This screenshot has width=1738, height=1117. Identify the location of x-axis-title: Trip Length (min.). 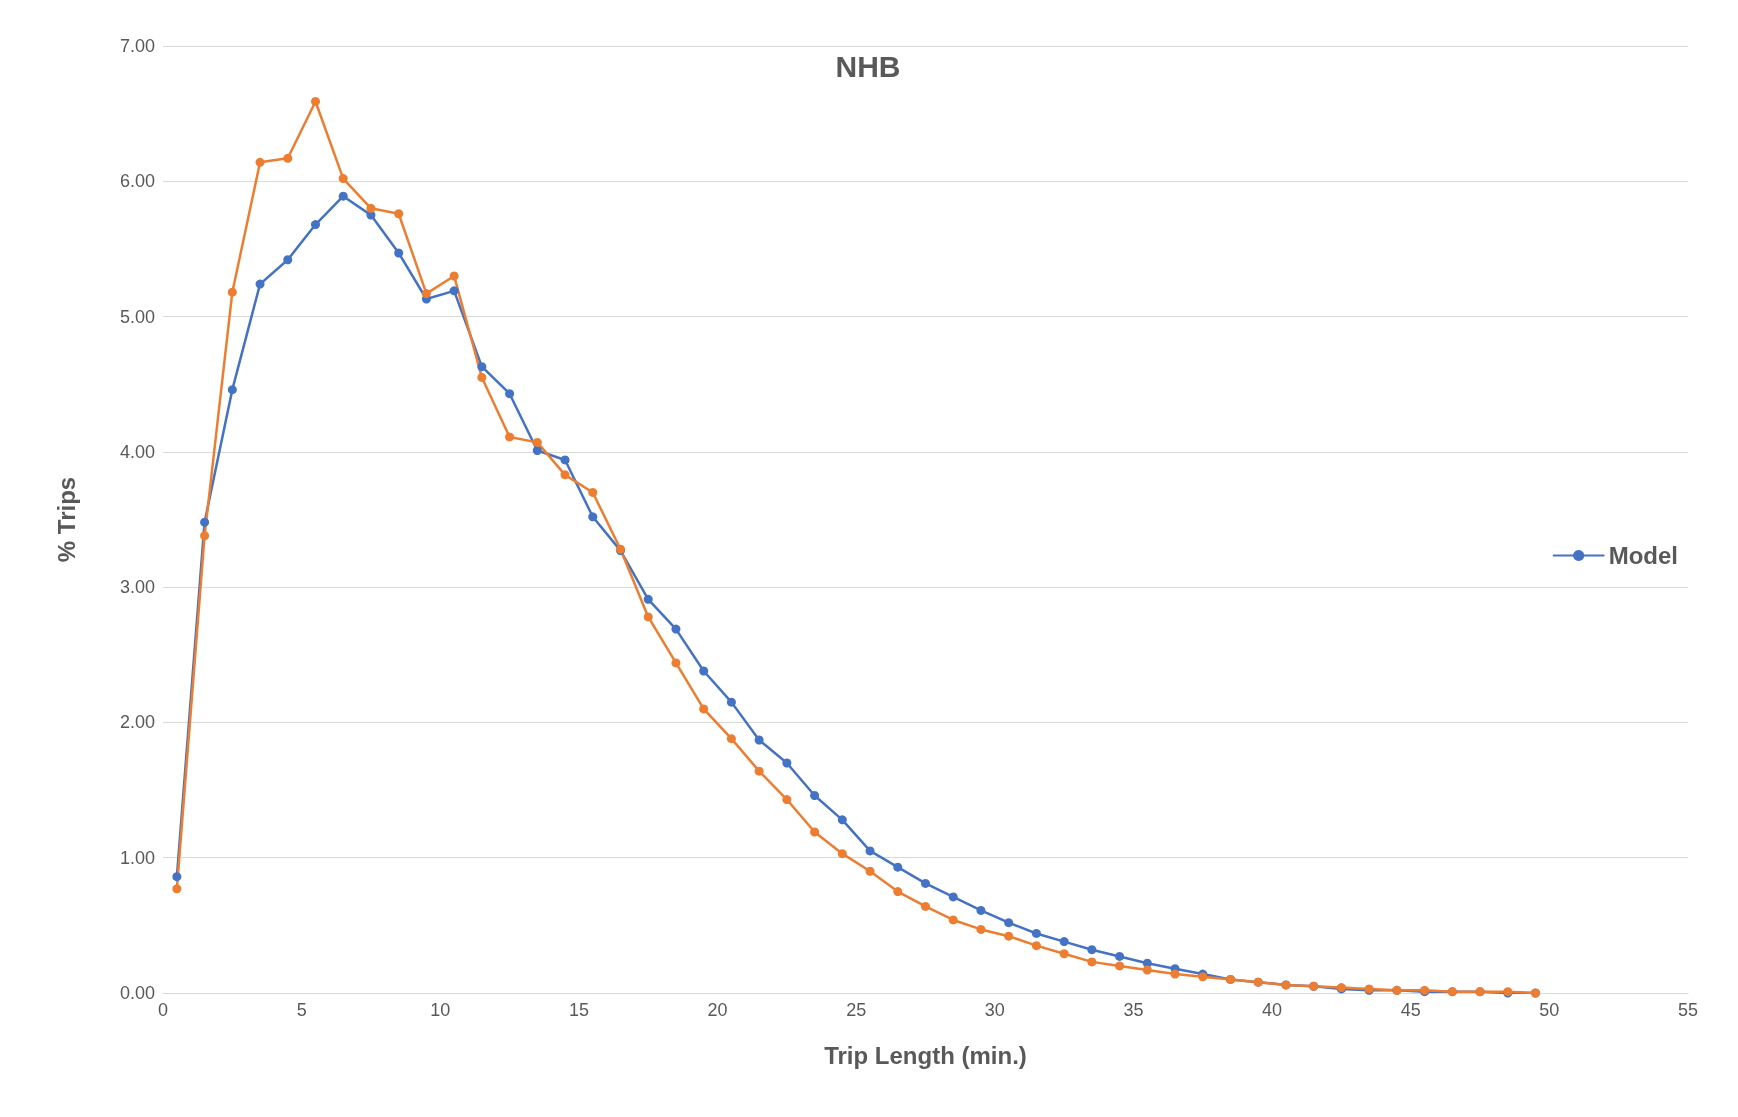
(925, 1055).